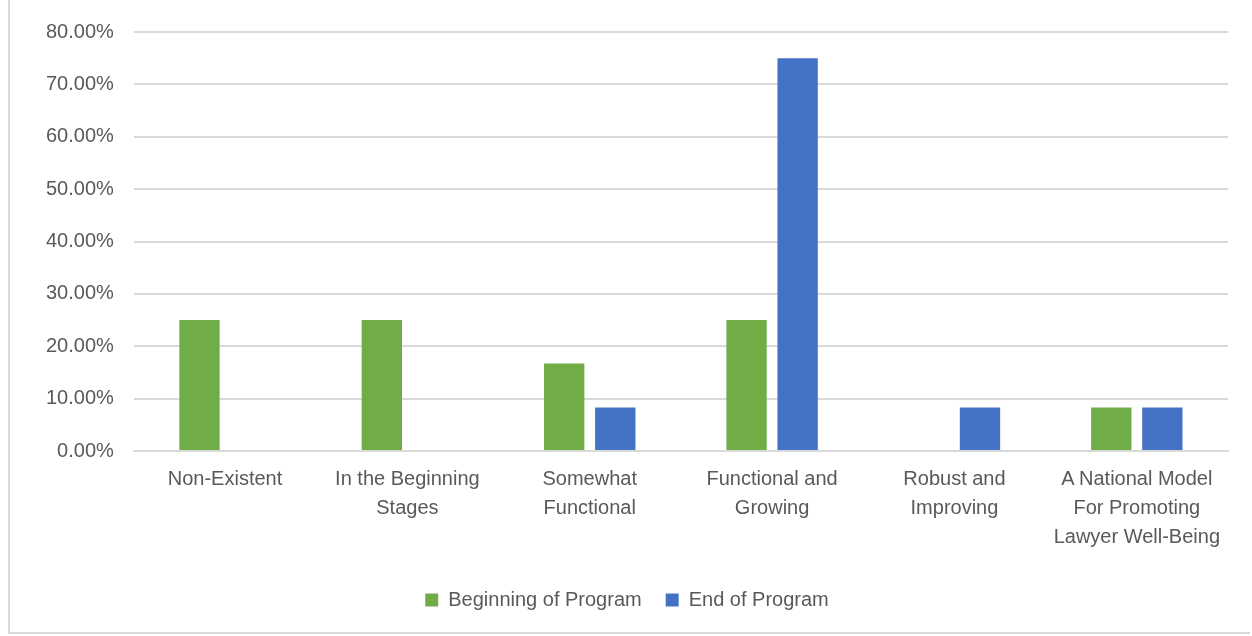 This screenshot has width=1252, height=636. Describe the element at coordinates (80, 135) in the screenshot. I see `y-tick-label: 60.00%` at that location.